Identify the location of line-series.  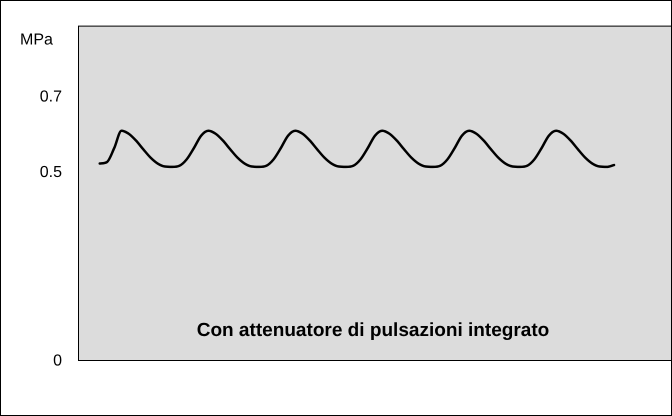
(357, 148).